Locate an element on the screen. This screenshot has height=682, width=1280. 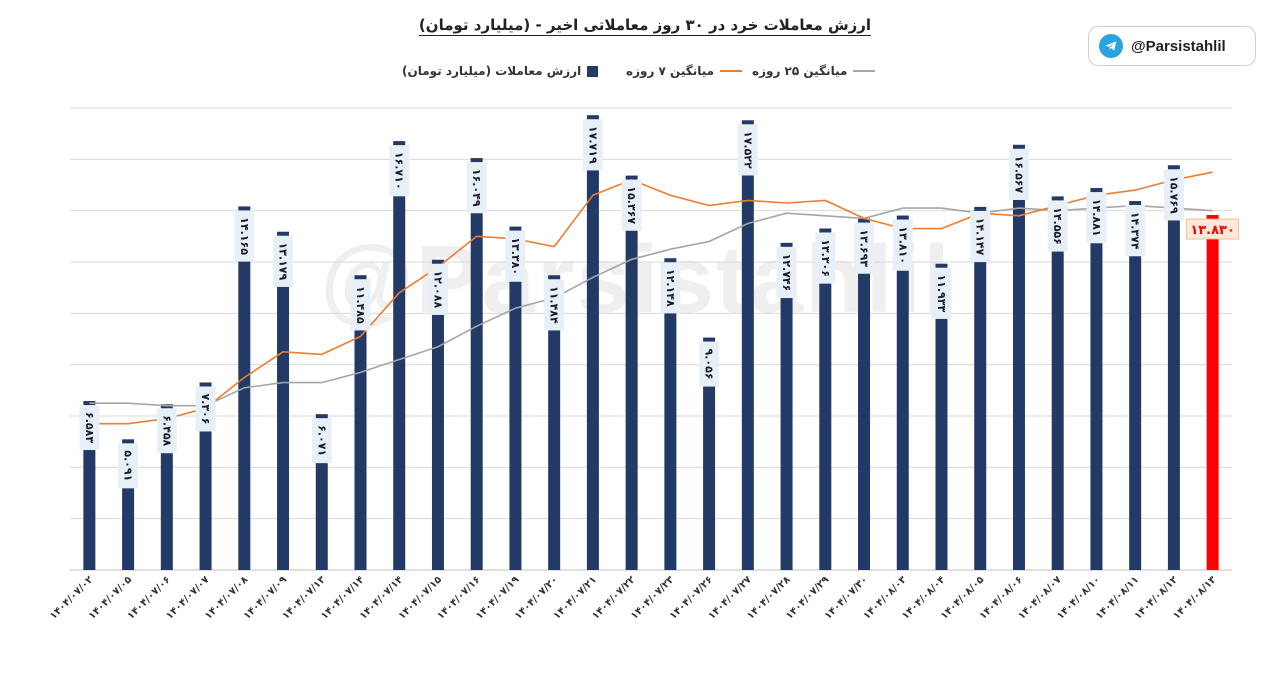
data-label: ۱۷.۷۱۹ is located at coordinates (592, 145).